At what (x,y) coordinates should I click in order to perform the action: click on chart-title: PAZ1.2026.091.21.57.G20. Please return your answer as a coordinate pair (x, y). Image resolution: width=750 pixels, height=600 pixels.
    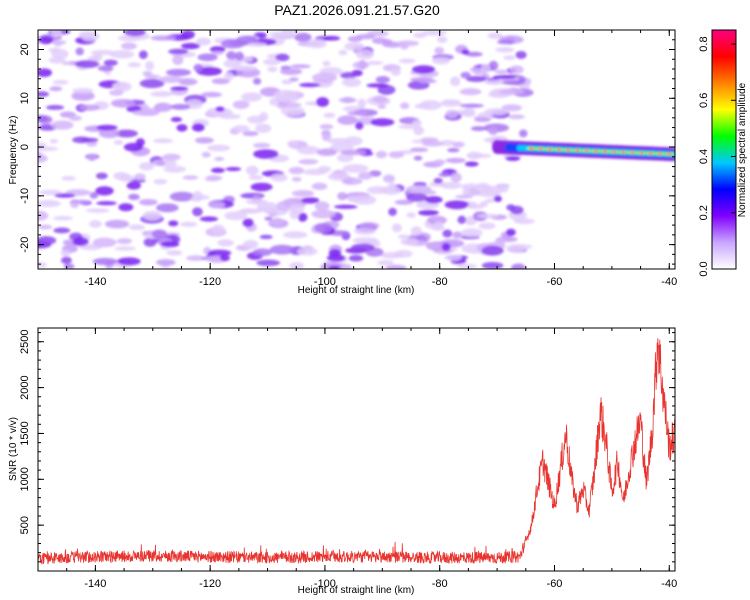
    Looking at the image, I should click on (357, 10).